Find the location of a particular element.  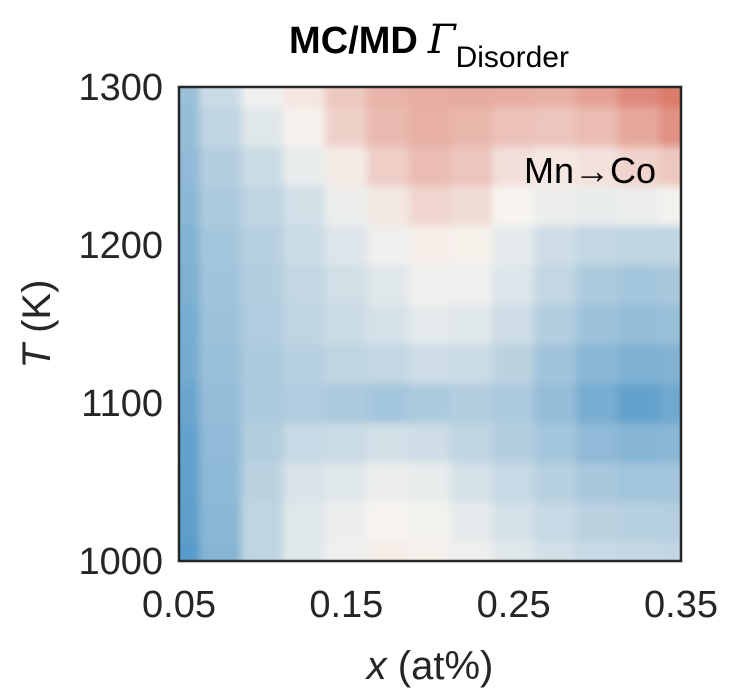

y-tick-label: 1000 is located at coordinates (120, 562).